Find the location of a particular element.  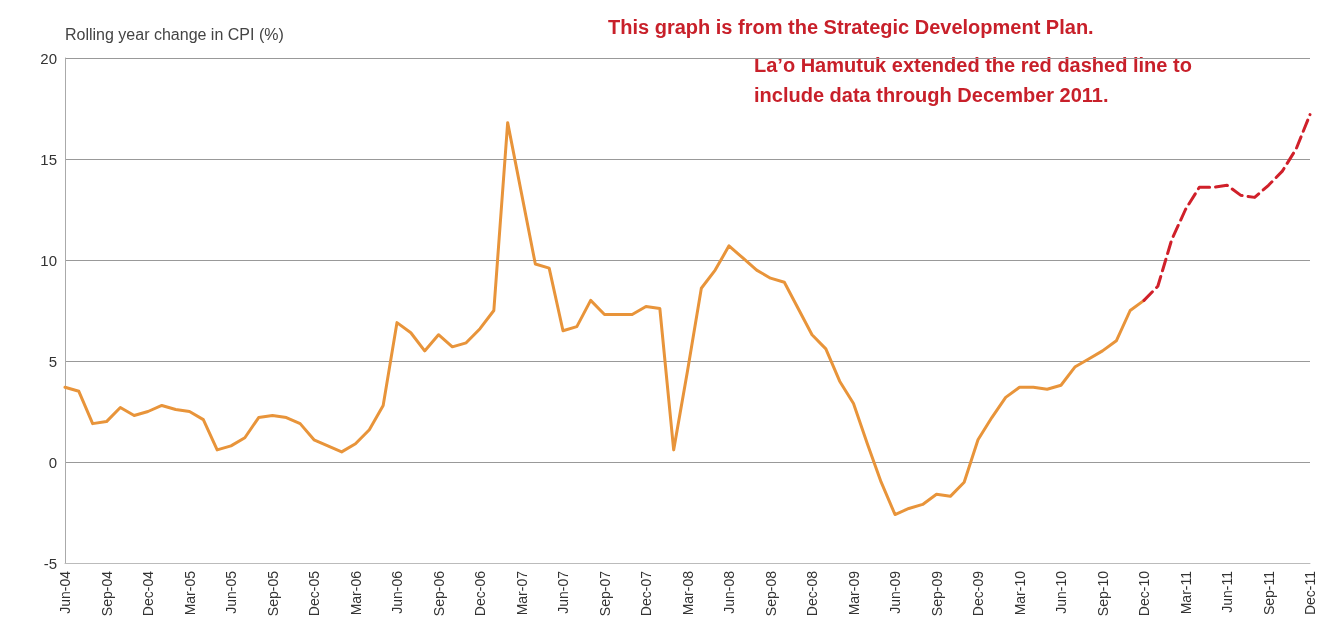

x-tick-label: Dec-10 is located at coordinates (1144, 593).